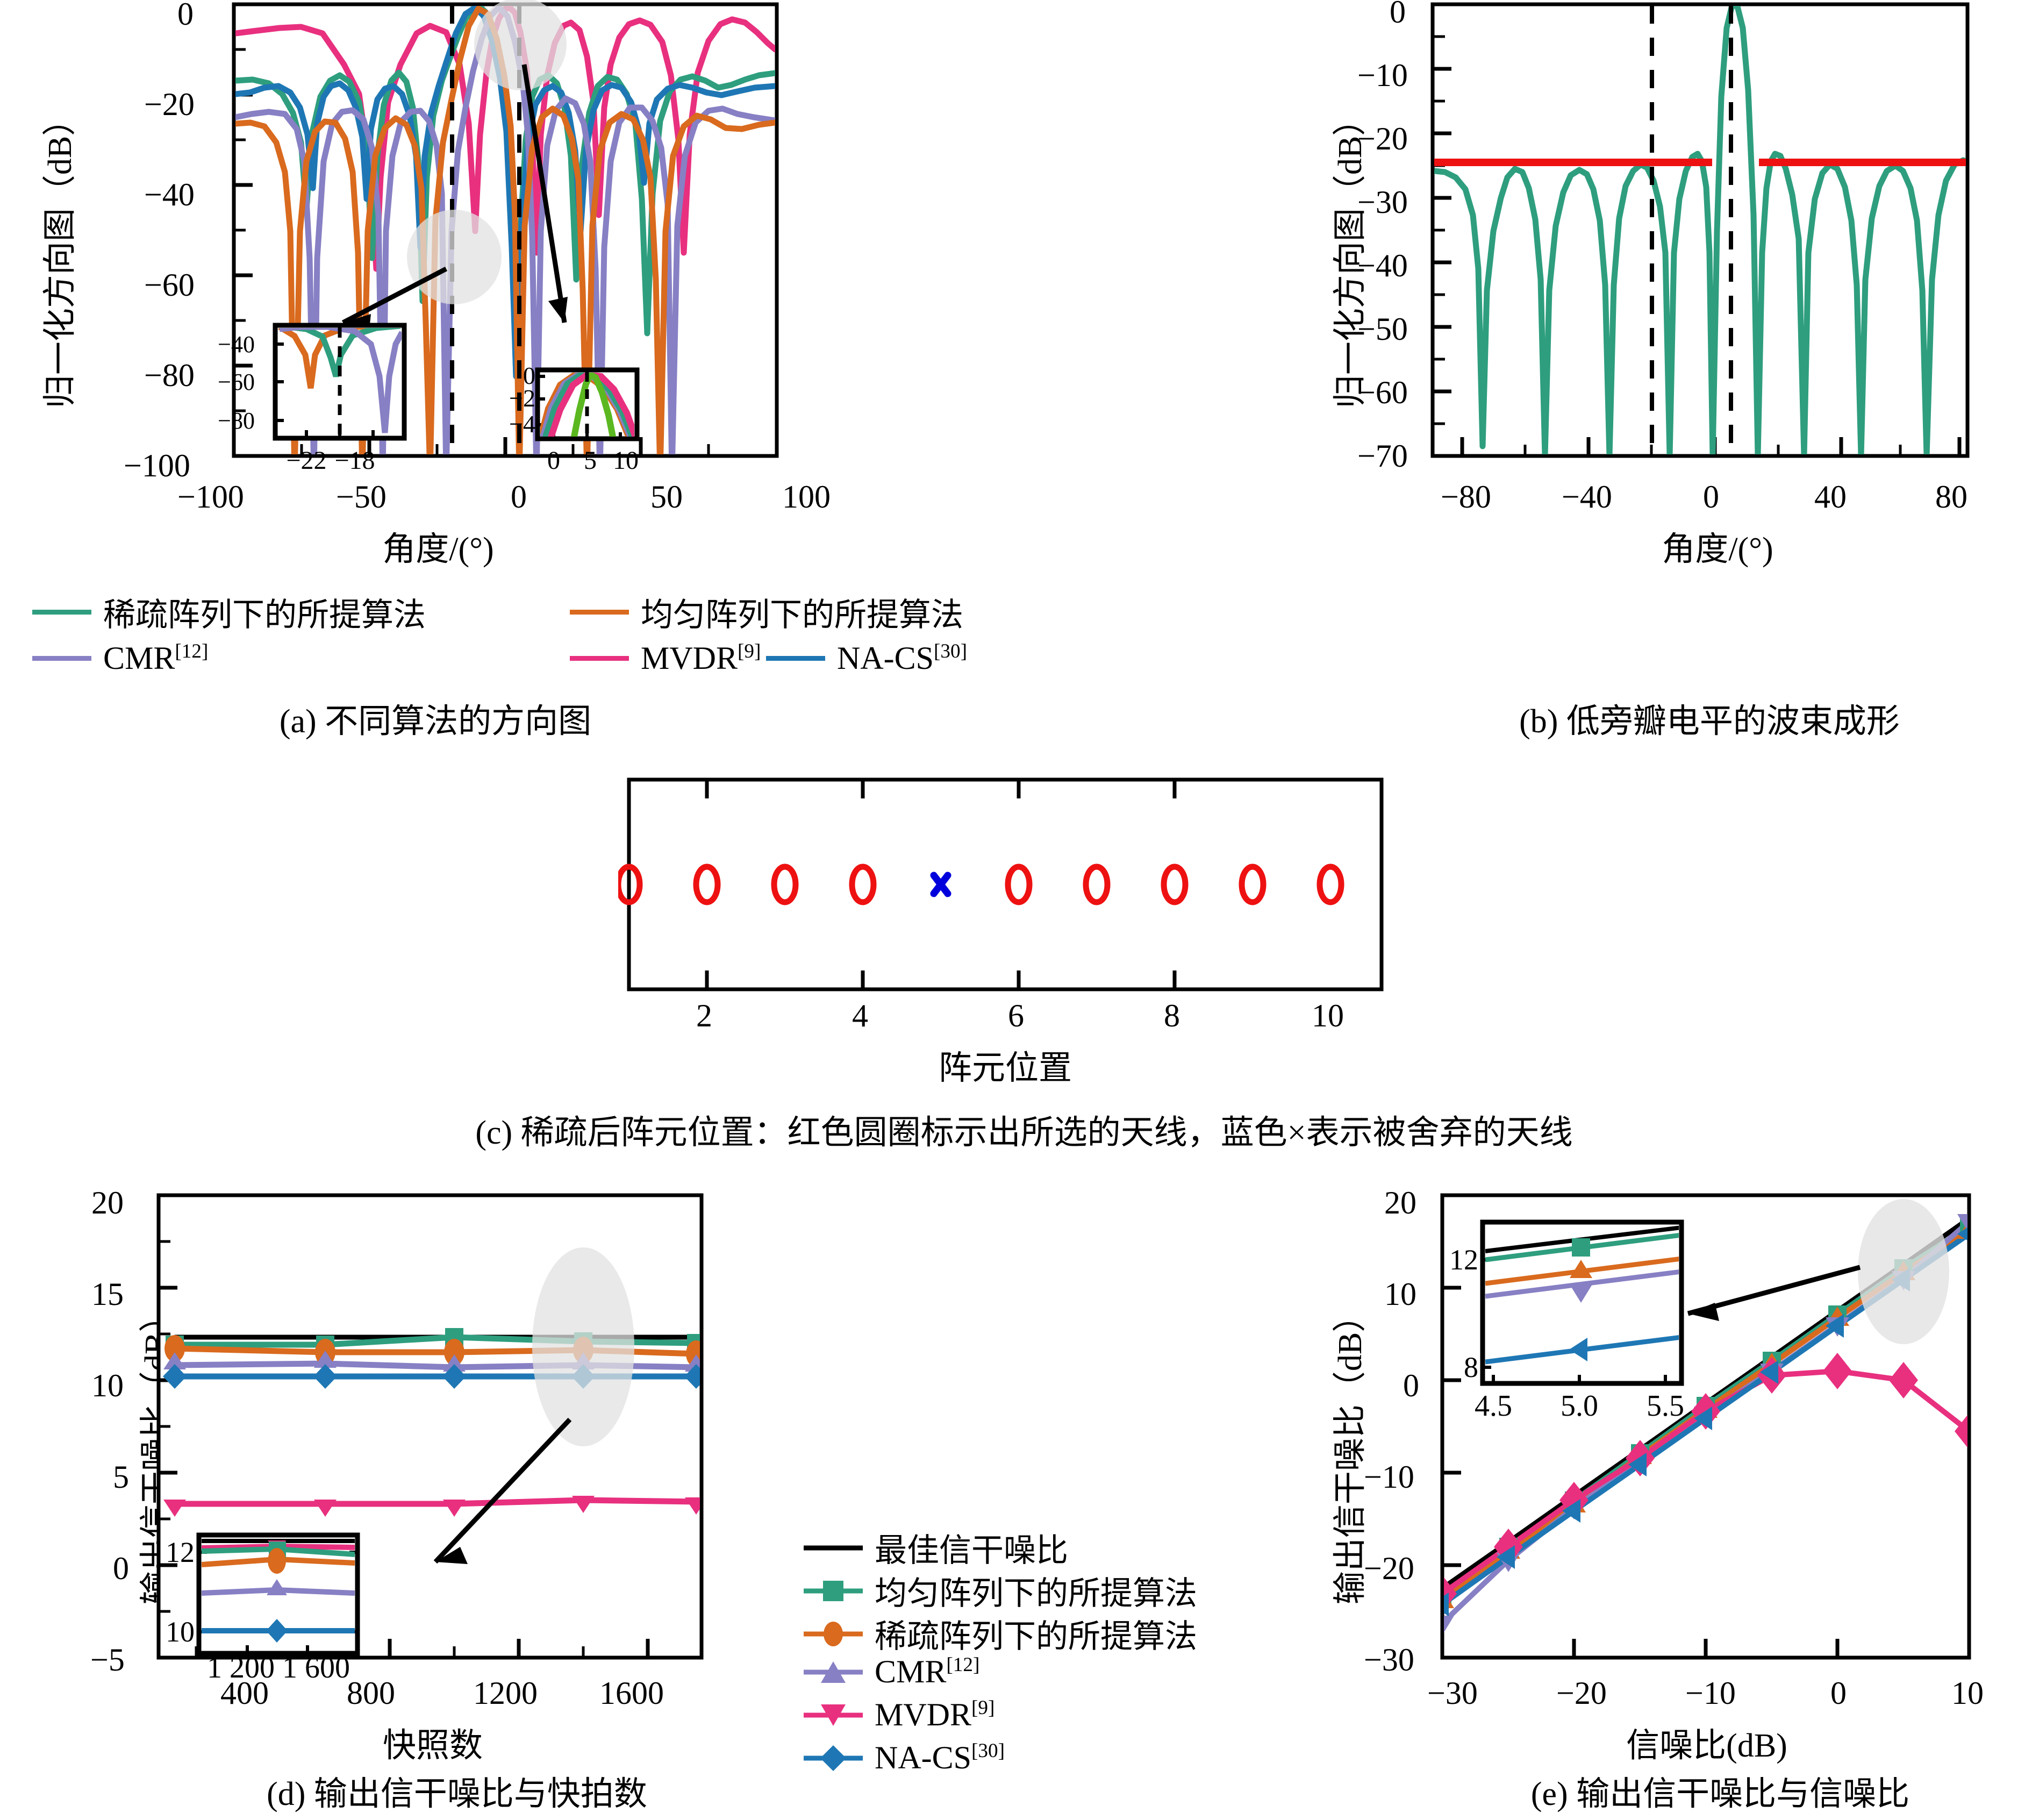 The width and height of the screenshot is (2032, 1820). What do you see at coordinates (704, 1015) in the screenshot?
I see `panel-c-xtick: 2` at bounding box center [704, 1015].